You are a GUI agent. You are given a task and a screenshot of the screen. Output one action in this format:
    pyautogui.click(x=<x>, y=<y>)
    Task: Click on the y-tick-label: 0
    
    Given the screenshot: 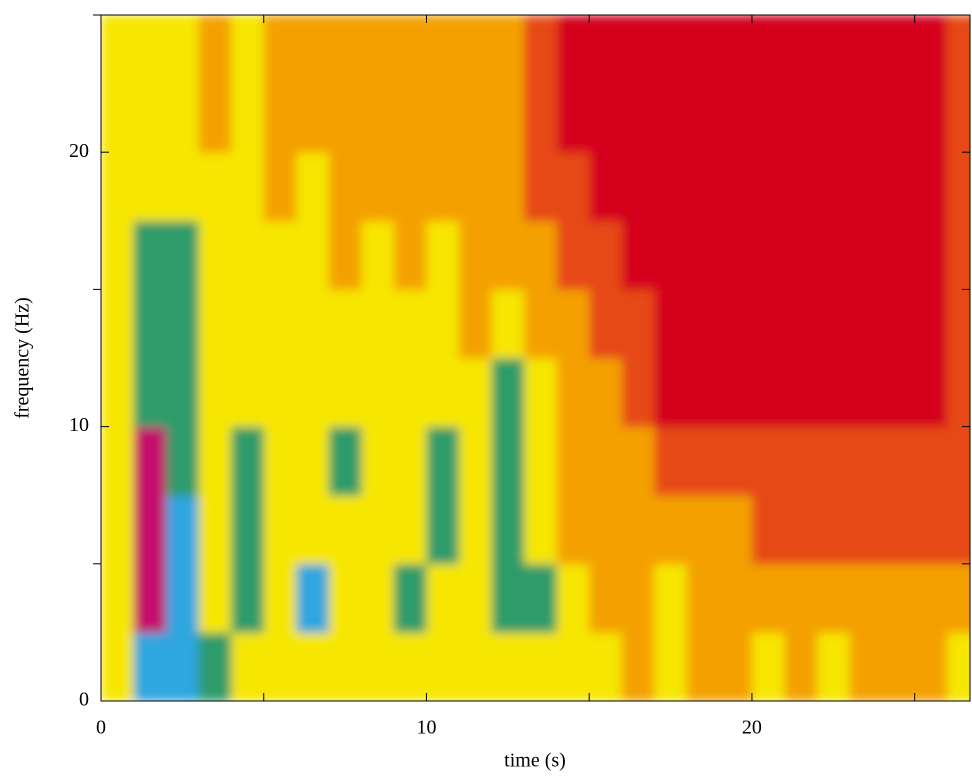 What is the action you would take?
    pyautogui.click(x=84, y=700)
    